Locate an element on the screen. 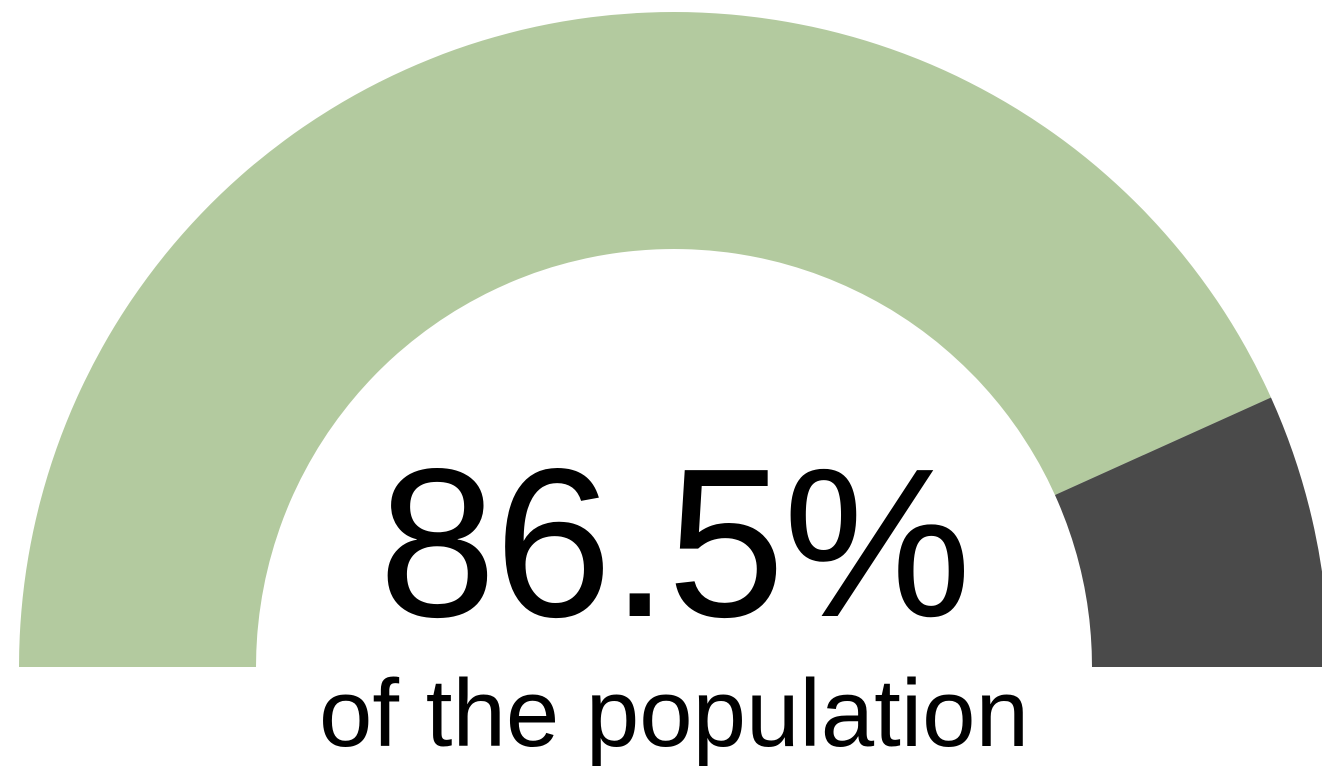  gauge-caption-label: of the population is located at coordinates (674, 713).